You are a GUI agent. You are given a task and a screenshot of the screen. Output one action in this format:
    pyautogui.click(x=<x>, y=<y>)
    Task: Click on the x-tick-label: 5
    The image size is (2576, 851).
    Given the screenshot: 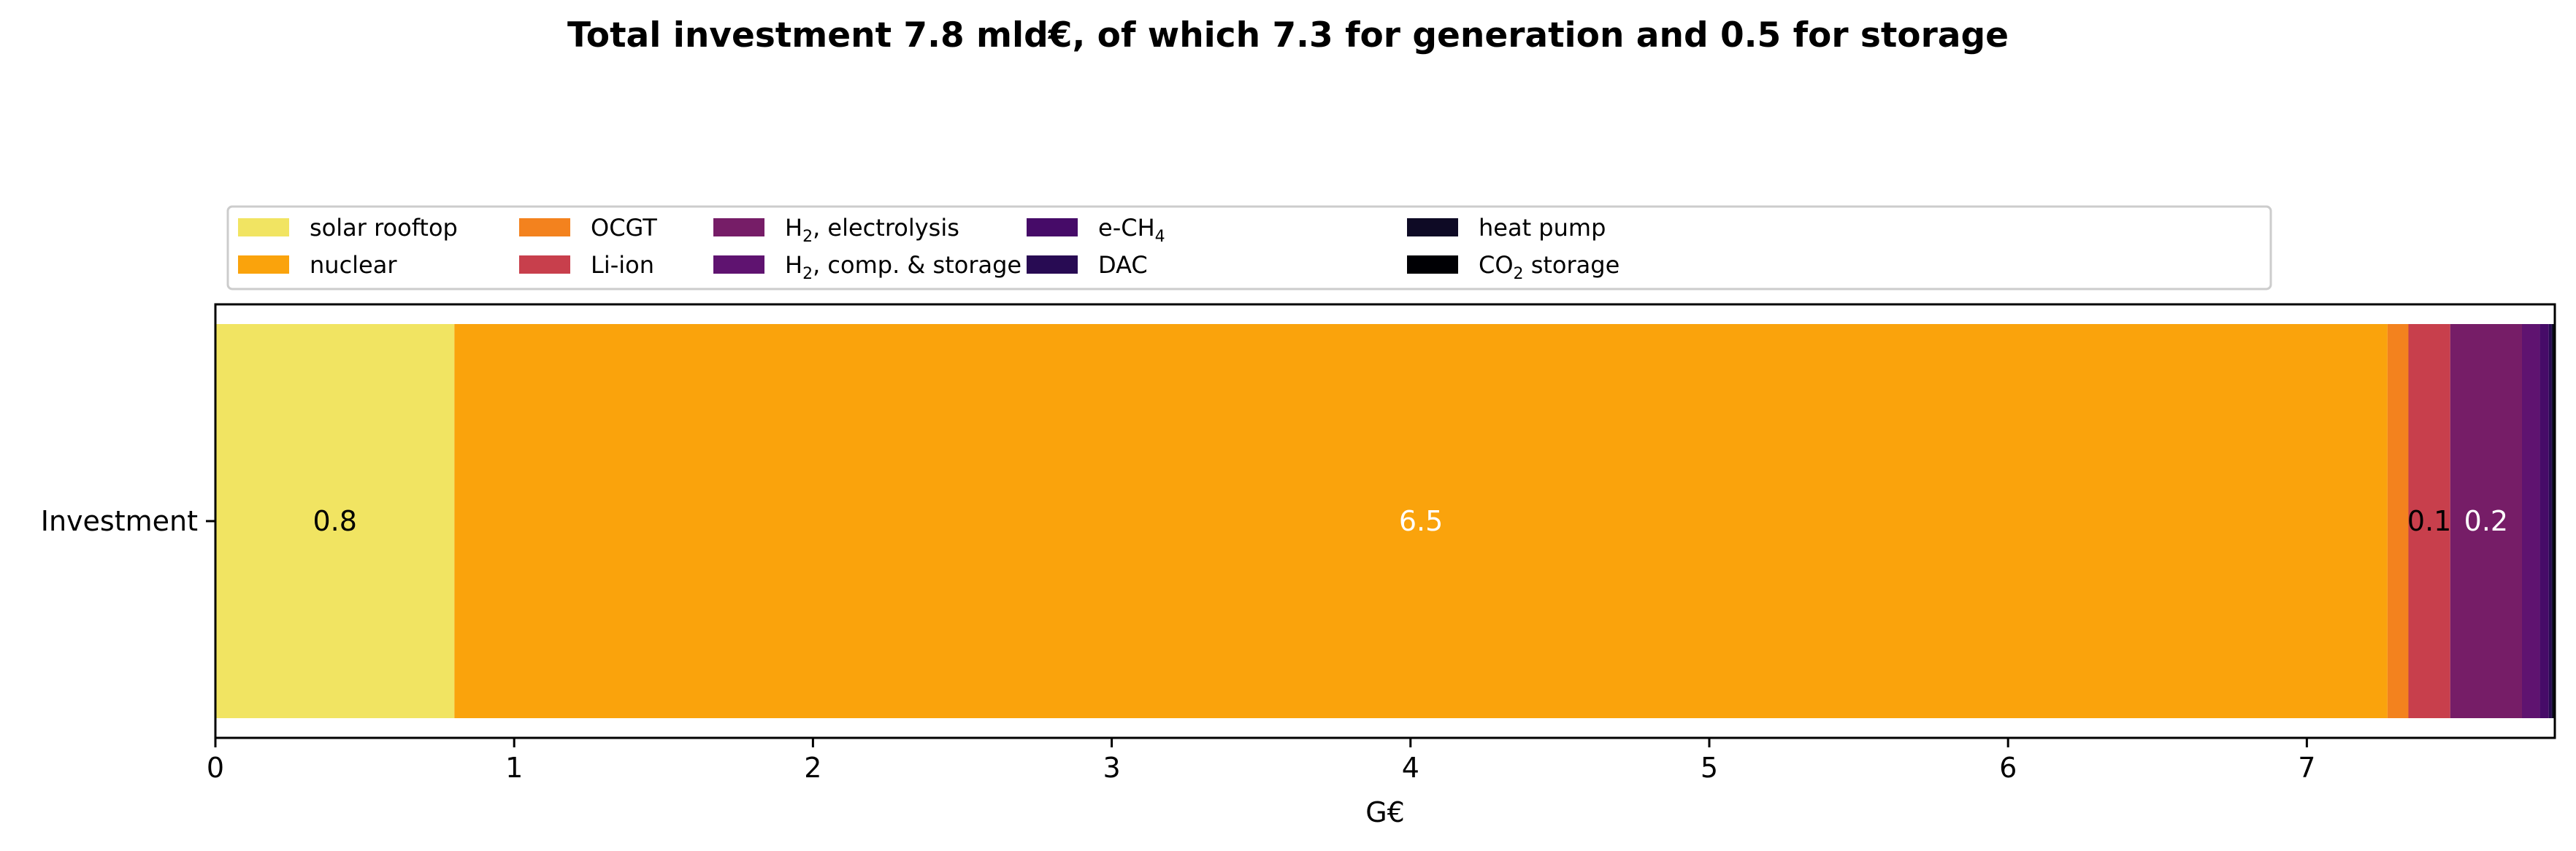 What is the action you would take?
    pyautogui.click(x=1709, y=768)
    